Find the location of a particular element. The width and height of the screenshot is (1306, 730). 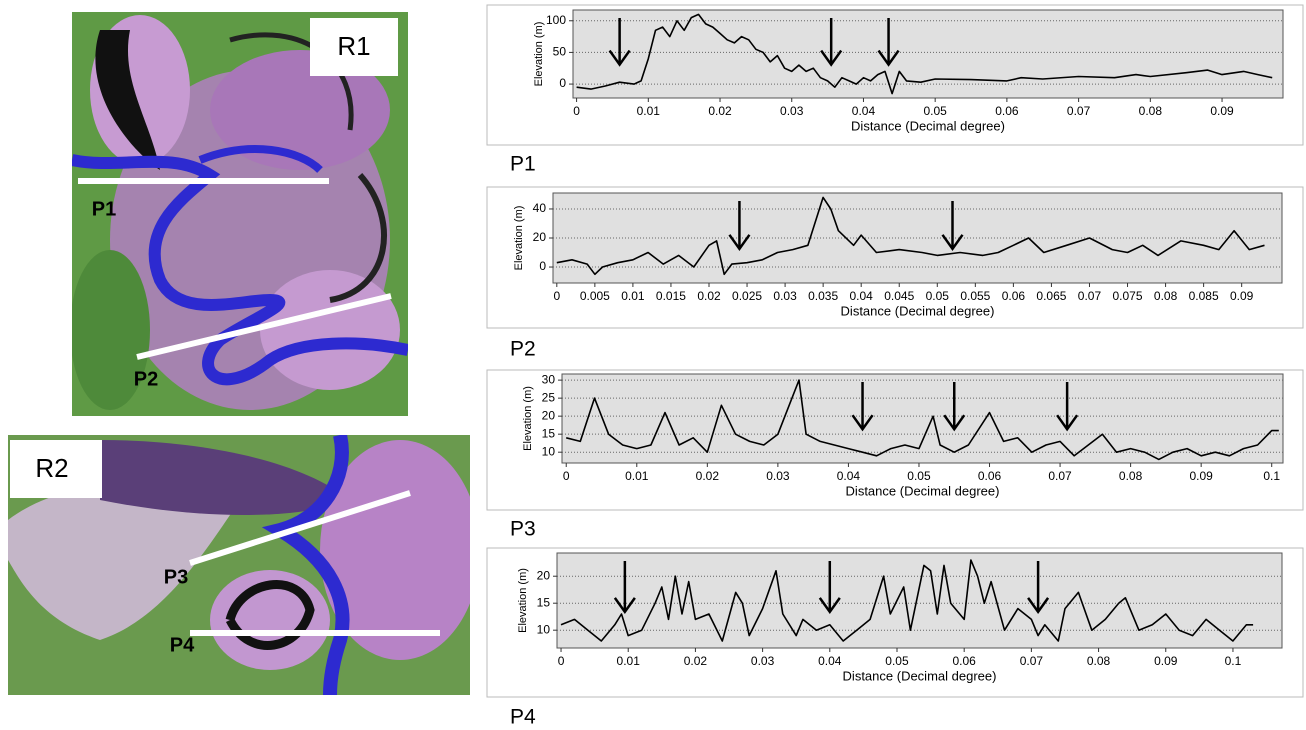

profile-label: P3 is located at coordinates (176, 577).